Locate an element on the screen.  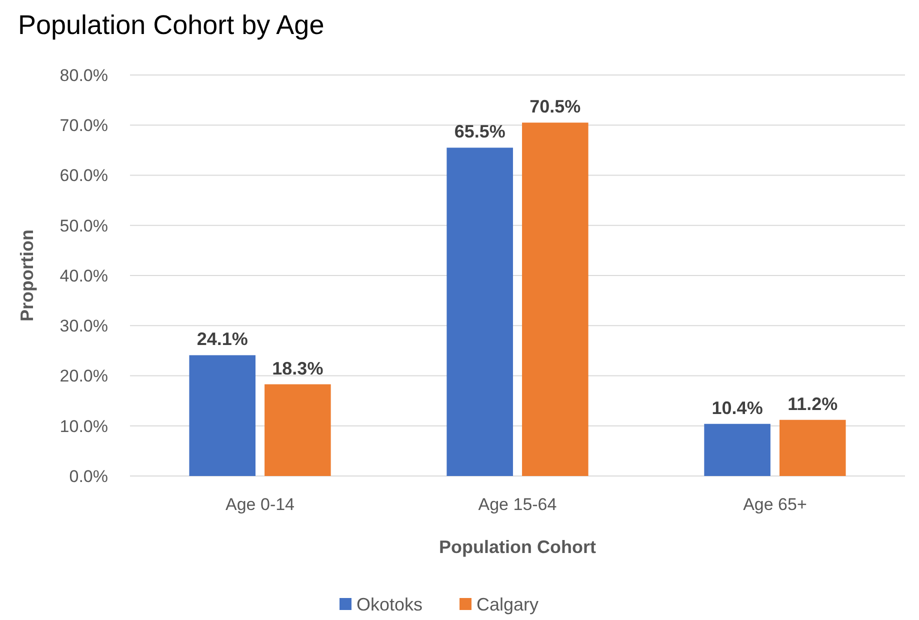
y-tick-label: 50.0% is located at coordinates (84, 226).